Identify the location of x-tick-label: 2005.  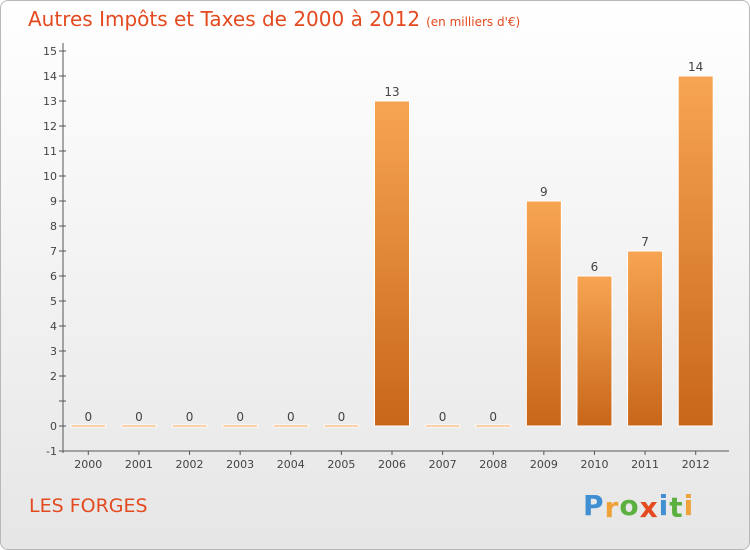
(341, 464).